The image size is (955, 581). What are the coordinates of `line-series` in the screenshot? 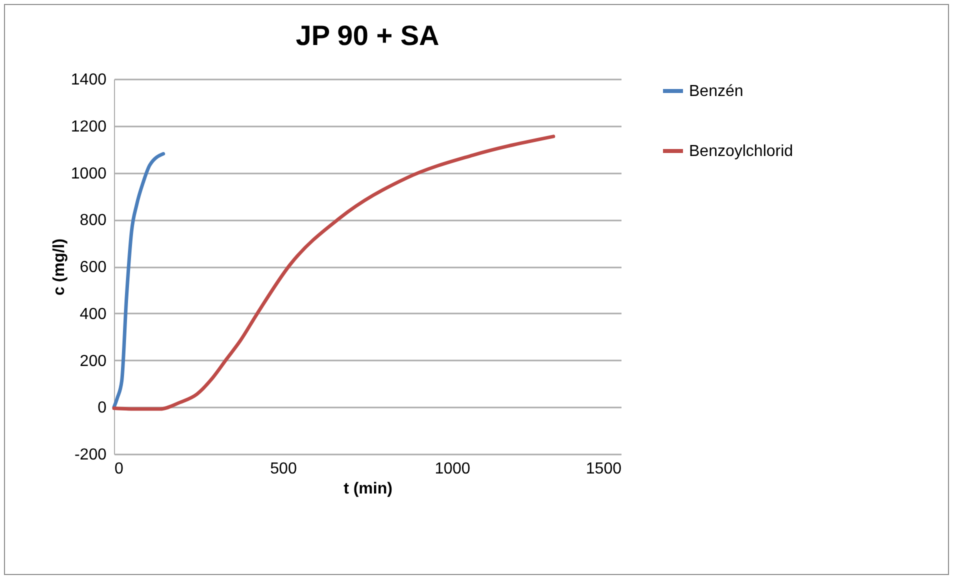 It's located at (139, 280).